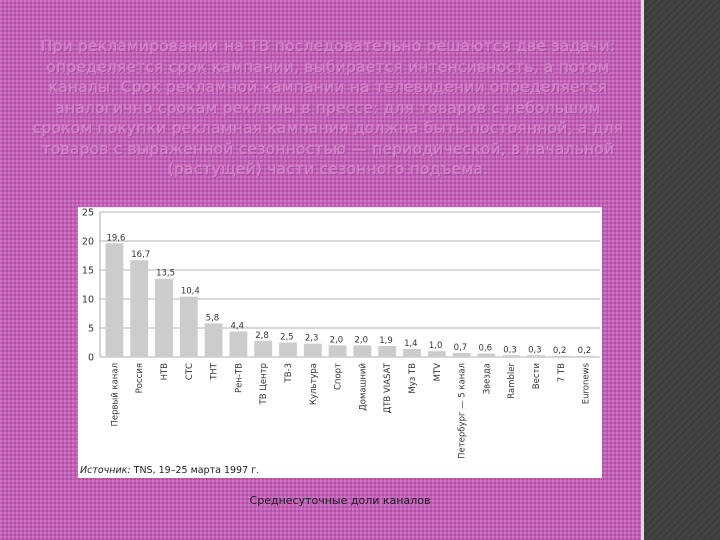 This screenshot has height=540, width=720. Describe the element at coordinates (140, 378) in the screenshot. I see `category-label: Россия` at that location.